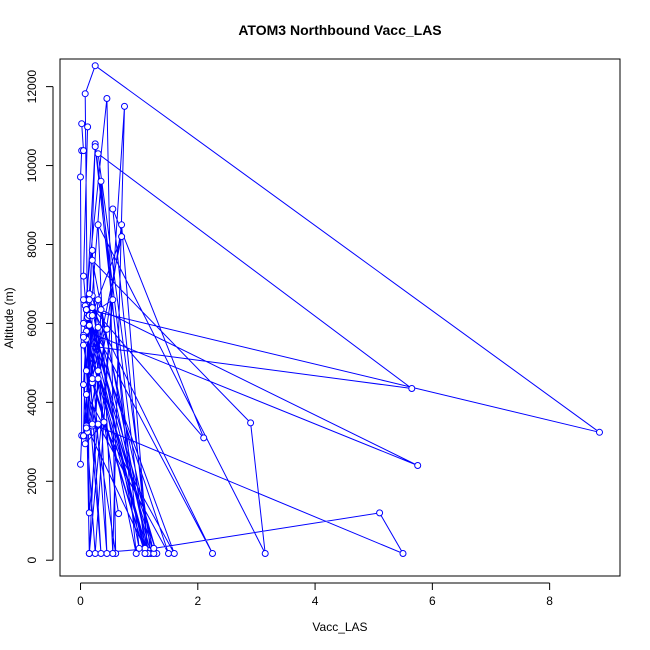 Image resolution: width=650 pixels, height=650 pixels. Describe the element at coordinates (32, 481) in the screenshot. I see `y-tick-label: 2000` at that location.